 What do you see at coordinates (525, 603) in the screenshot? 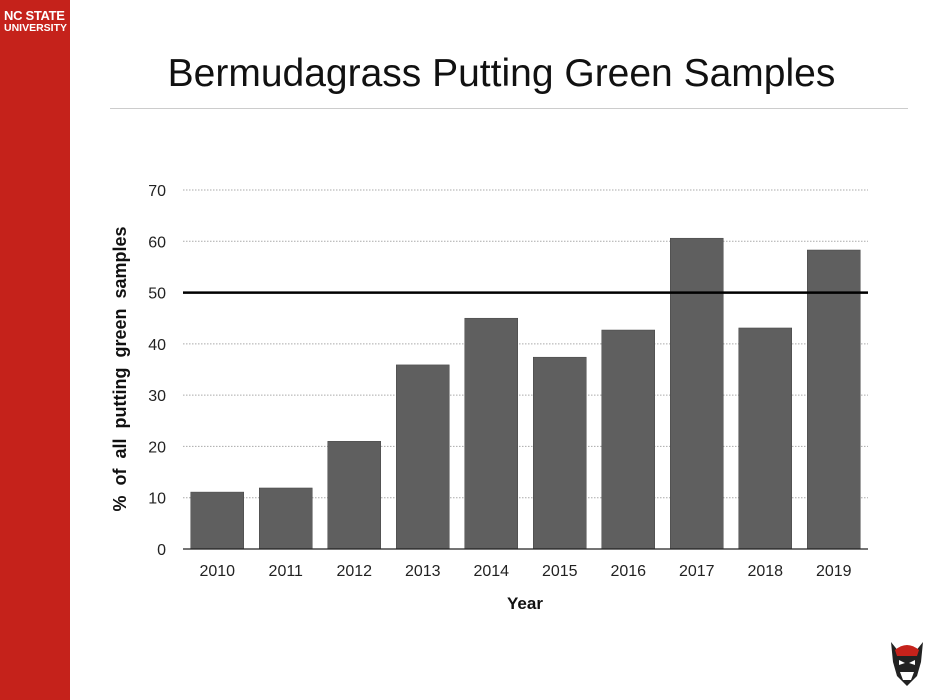
I see `x-axis-label: Year` at bounding box center [525, 603].